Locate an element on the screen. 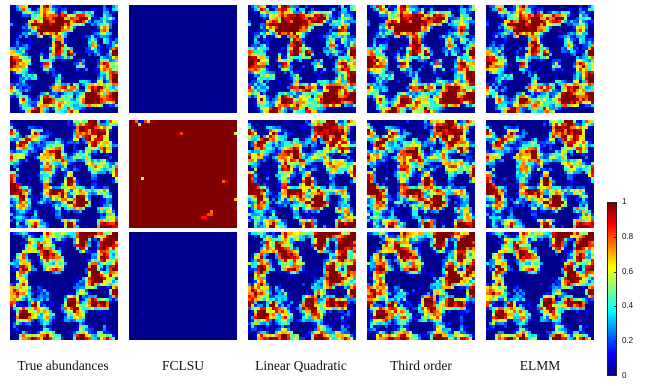  colorbar-ramp is located at coordinates (612, 289).